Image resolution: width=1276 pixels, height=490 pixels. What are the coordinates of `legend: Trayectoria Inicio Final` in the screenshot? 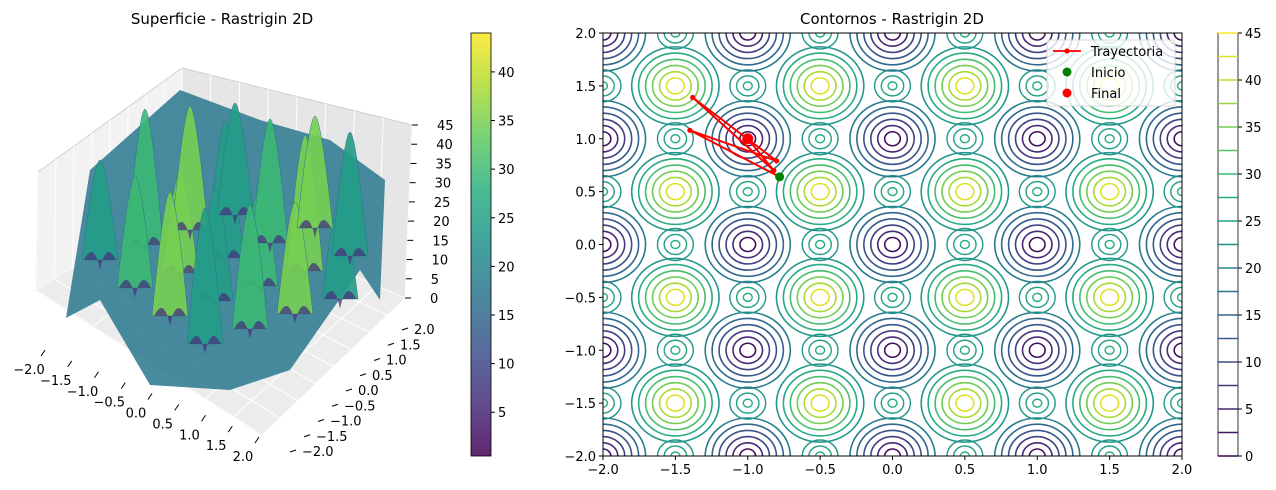 It's located at (1111, 73).